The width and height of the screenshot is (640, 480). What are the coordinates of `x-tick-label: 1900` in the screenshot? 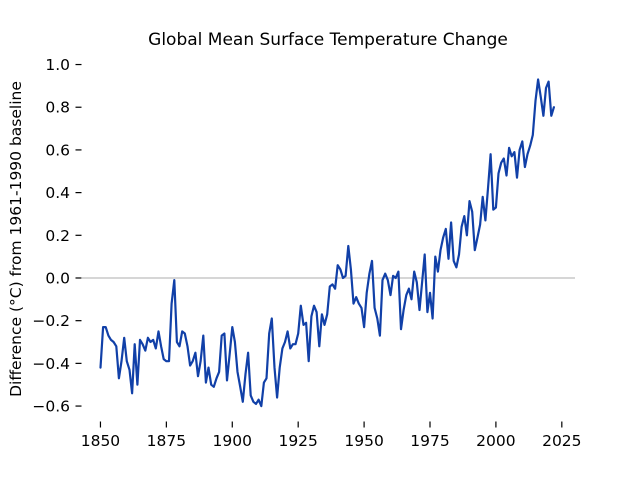 It's located at (232, 441).